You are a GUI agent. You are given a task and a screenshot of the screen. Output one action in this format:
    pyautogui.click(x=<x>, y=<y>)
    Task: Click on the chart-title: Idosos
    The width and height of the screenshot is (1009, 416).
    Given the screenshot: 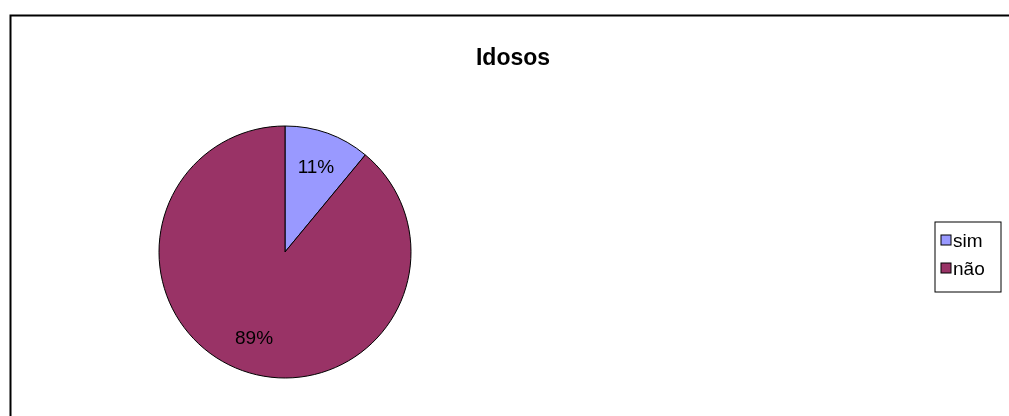 What is the action you would take?
    pyautogui.click(x=513, y=57)
    